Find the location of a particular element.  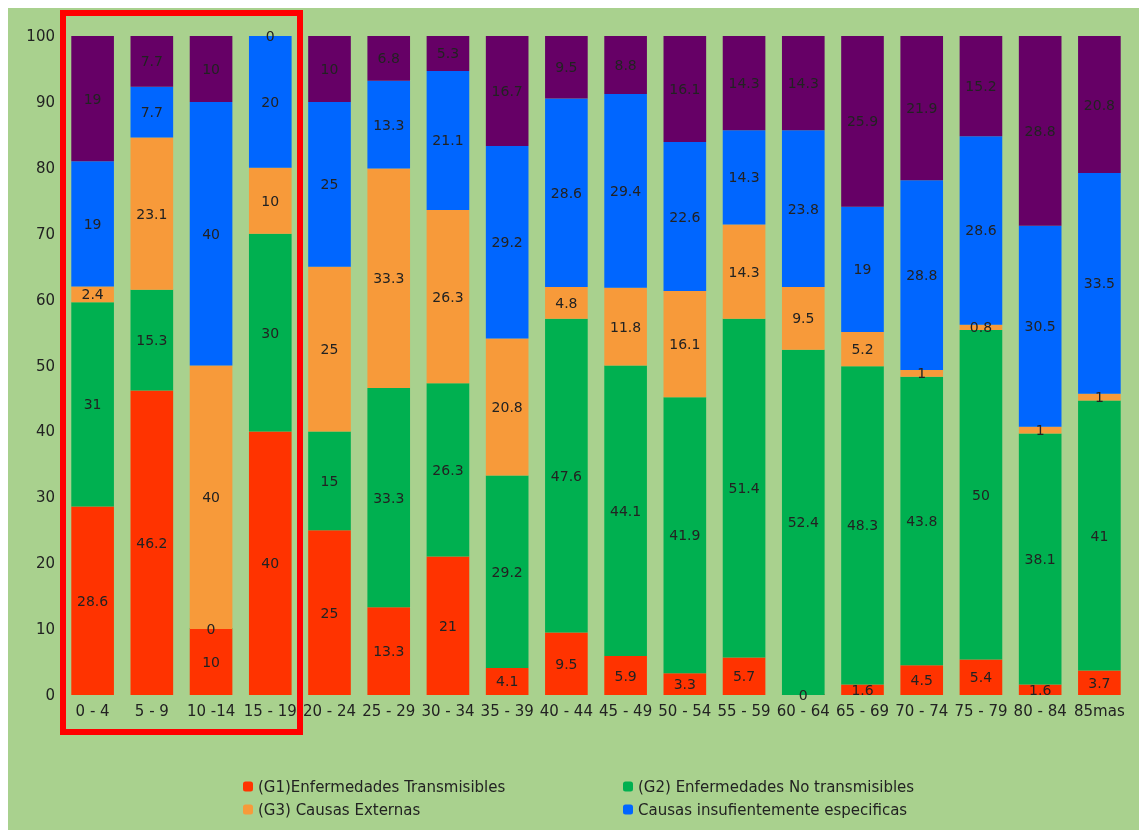

data-label: 5.3 is located at coordinates (448, 53).